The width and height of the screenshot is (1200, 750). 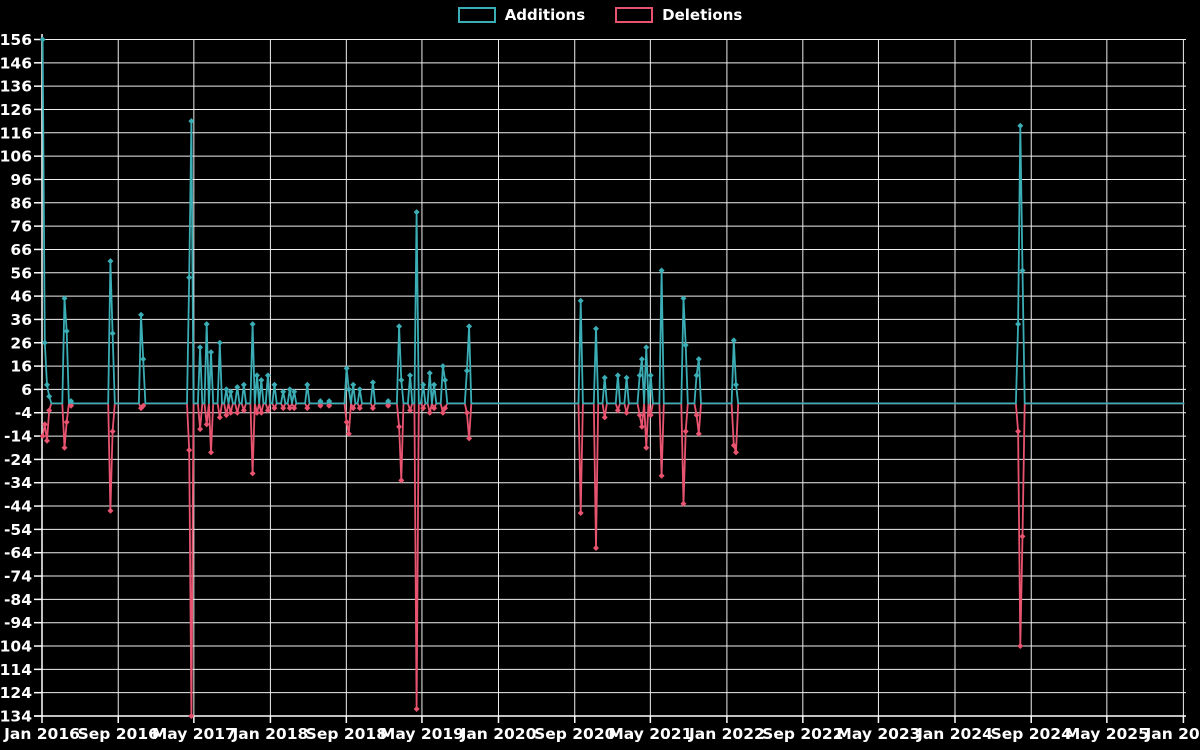 I want to click on svg-text: Sep 2020, so click(x=575, y=734).